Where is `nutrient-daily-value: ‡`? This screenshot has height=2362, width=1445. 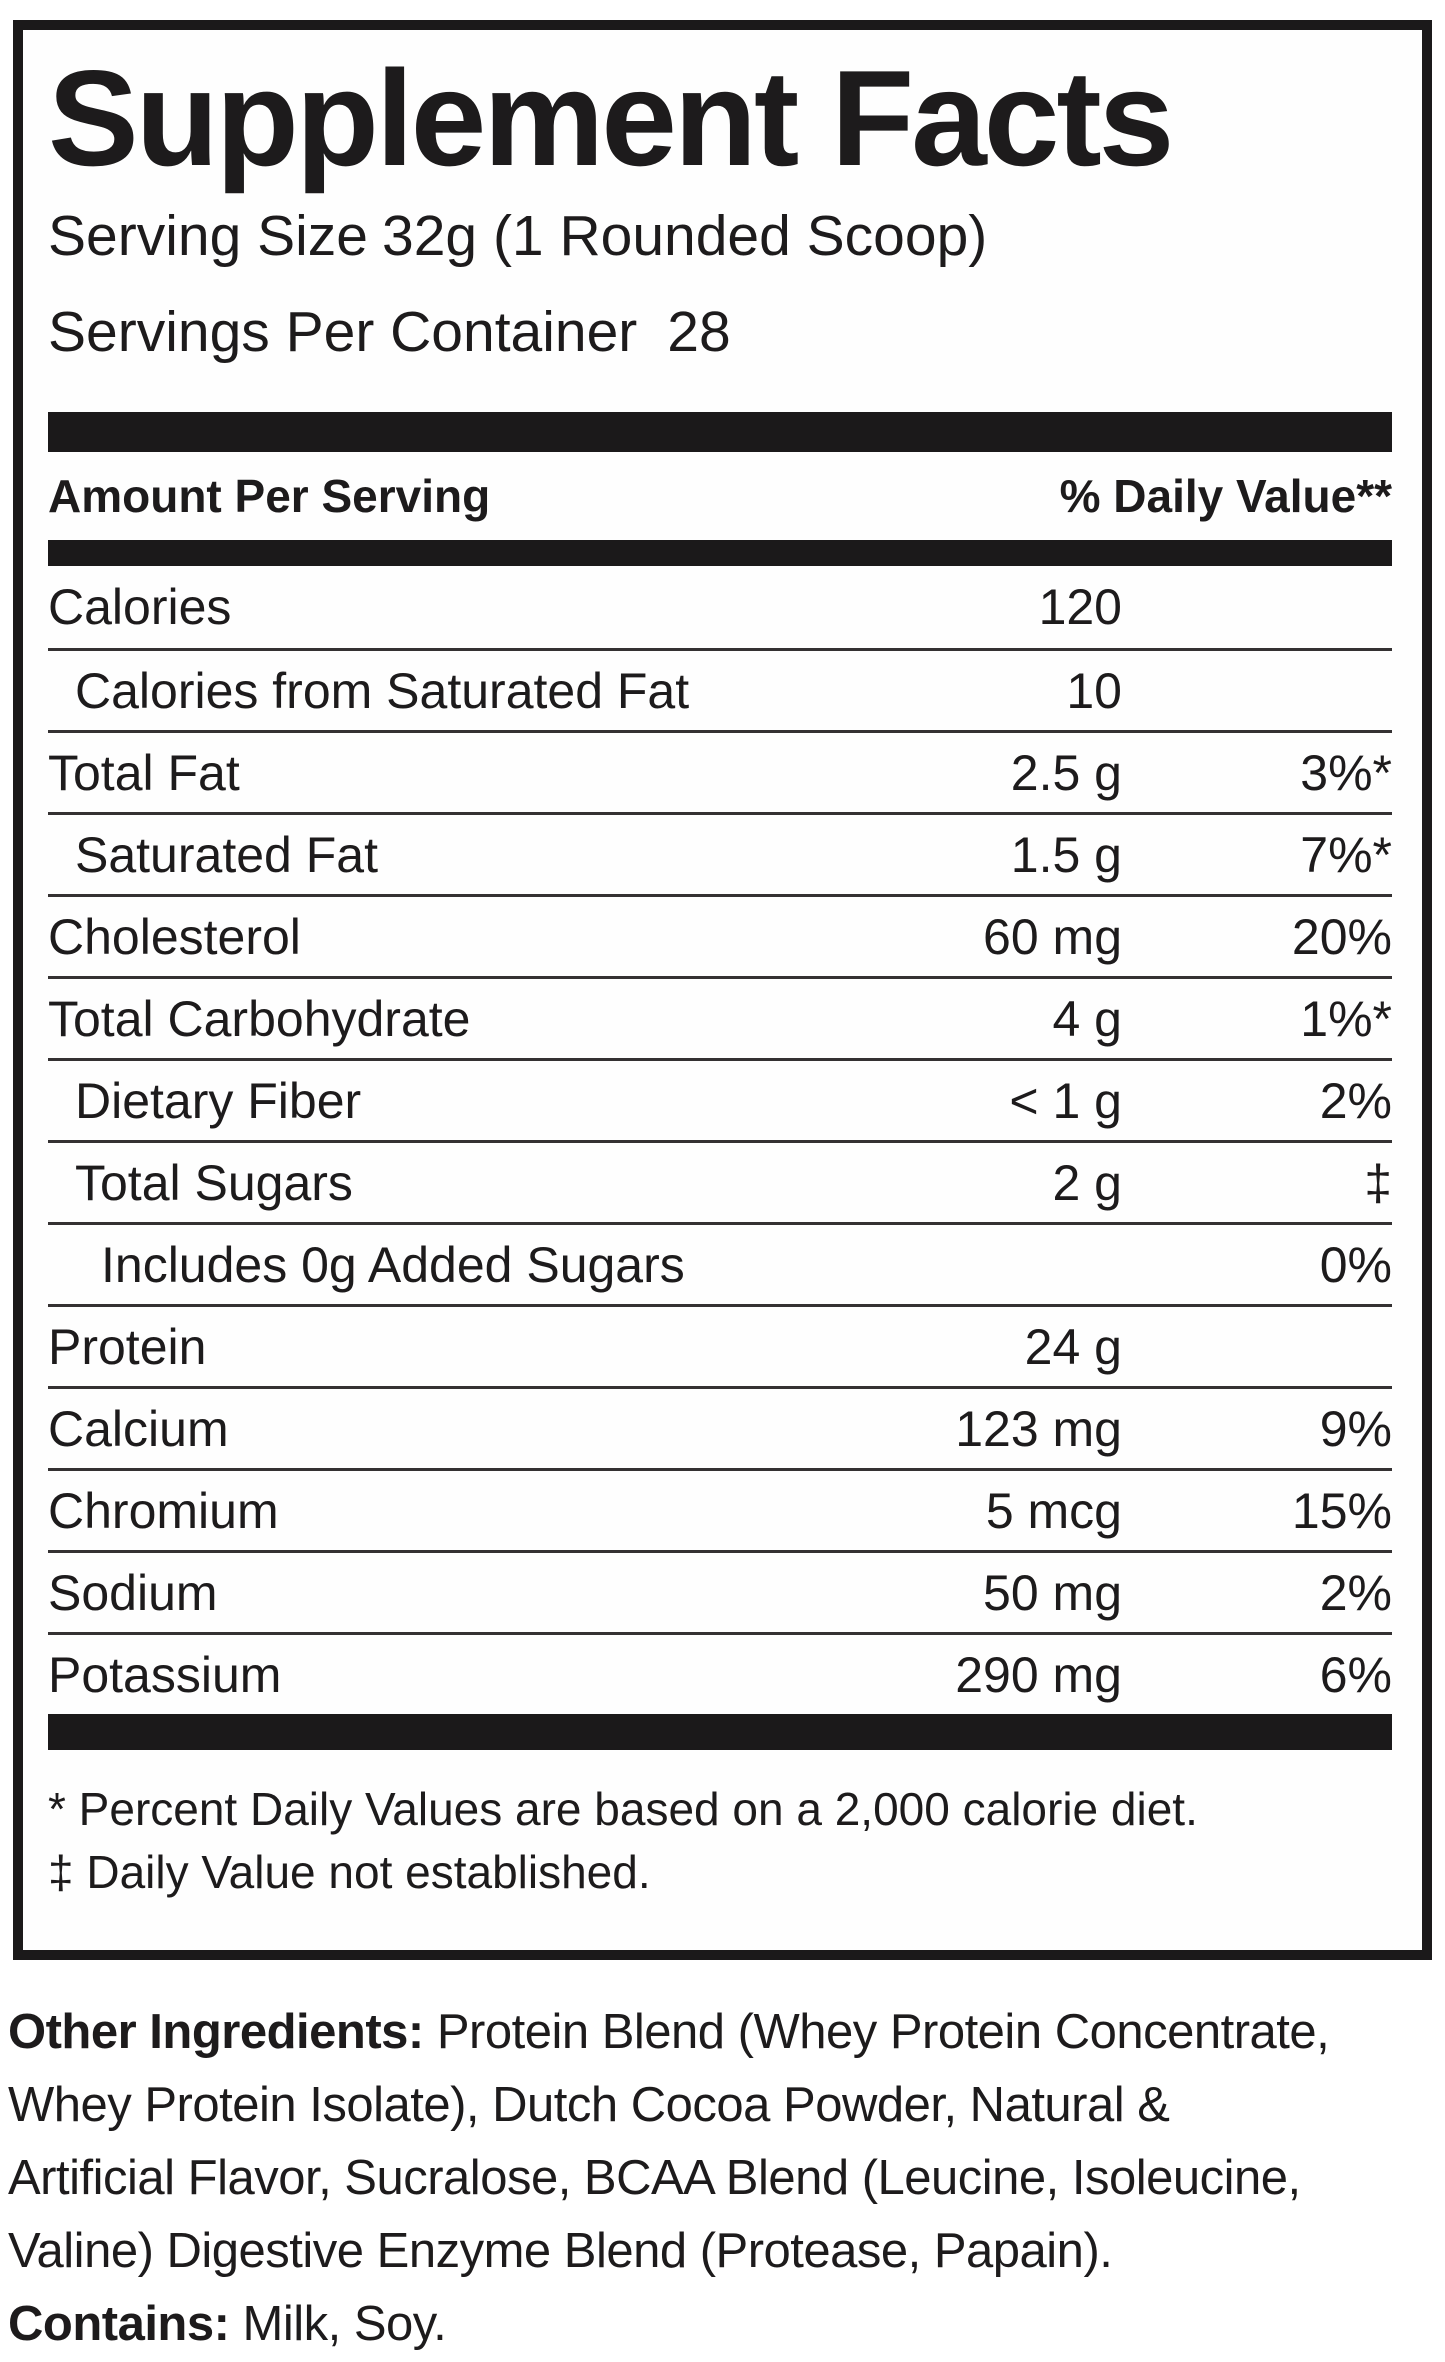 nutrient-daily-value: ‡ is located at coordinates (1378, 1182).